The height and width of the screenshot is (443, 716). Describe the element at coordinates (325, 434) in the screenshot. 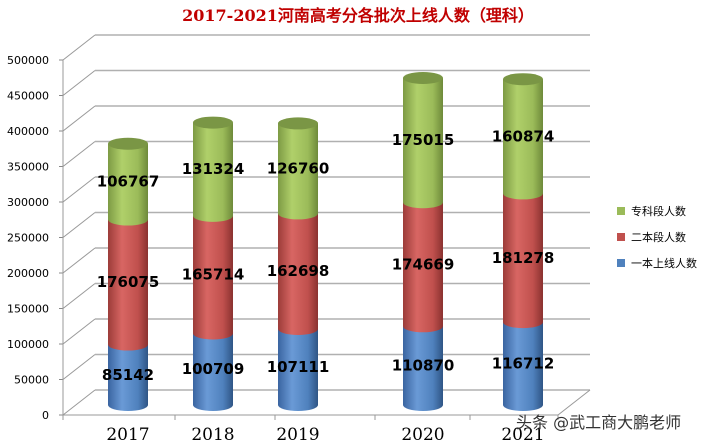

I see `x-axis-labels: 2017 2018 2019 2020 2021` at that location.